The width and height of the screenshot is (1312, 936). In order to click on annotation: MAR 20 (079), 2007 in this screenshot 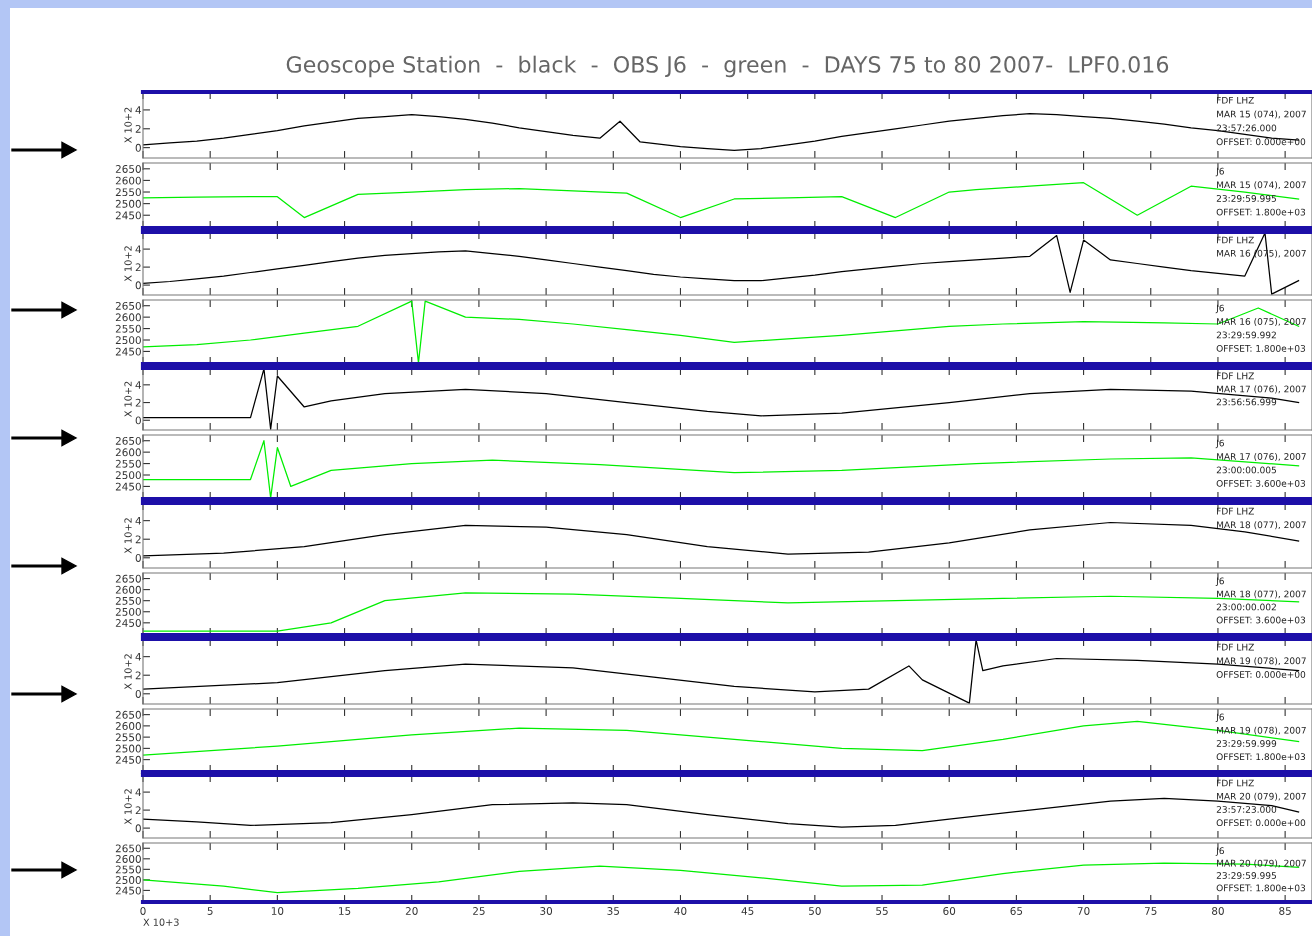, I will do `click(1261, 796)`.